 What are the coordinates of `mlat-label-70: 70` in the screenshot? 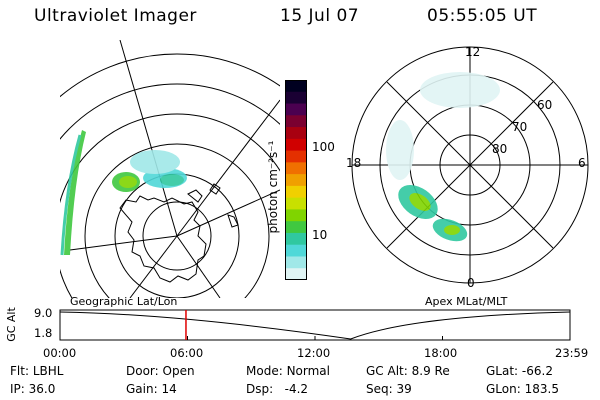 It's located at (520, 127).